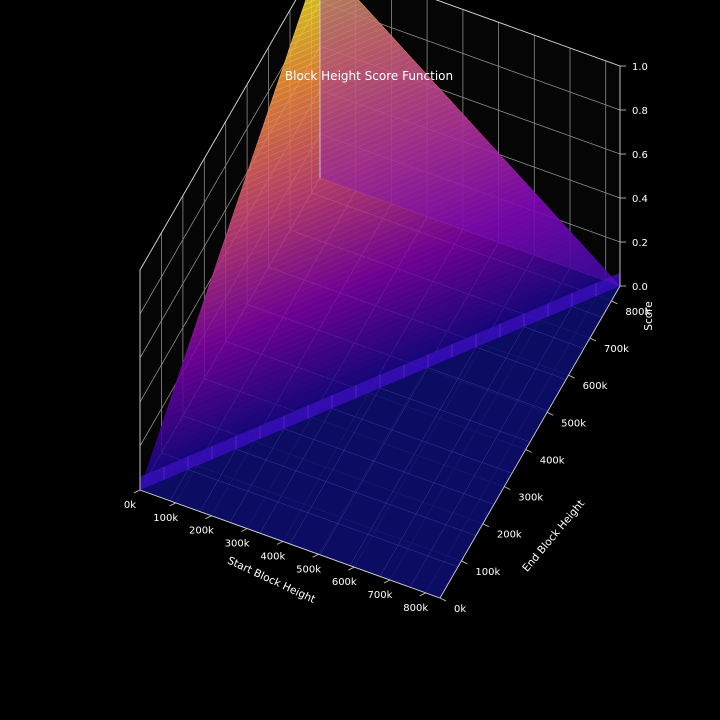 This screenshot has height=720, width=720. I want to click on y-tick-label-7: 700k, so click(616, 349).